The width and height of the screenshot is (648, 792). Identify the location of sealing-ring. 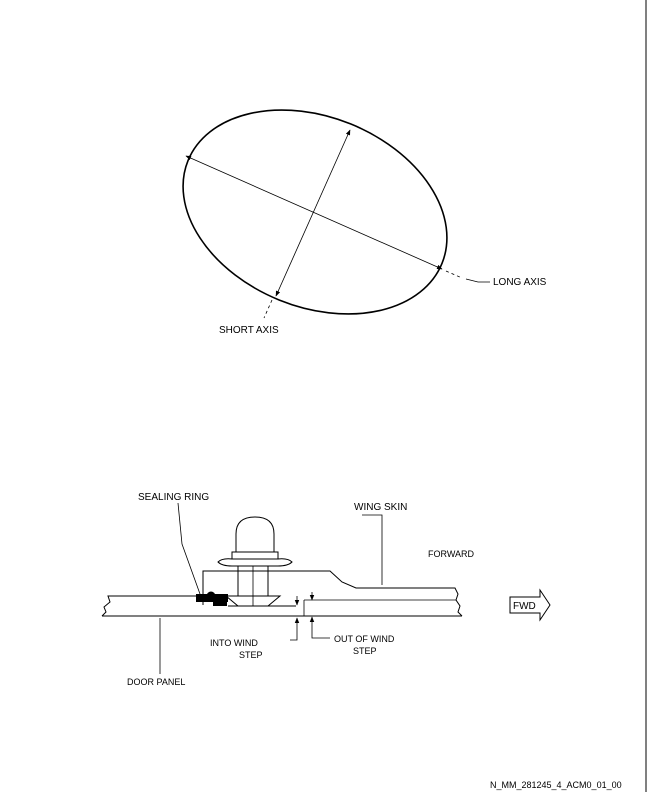
(212, 598).